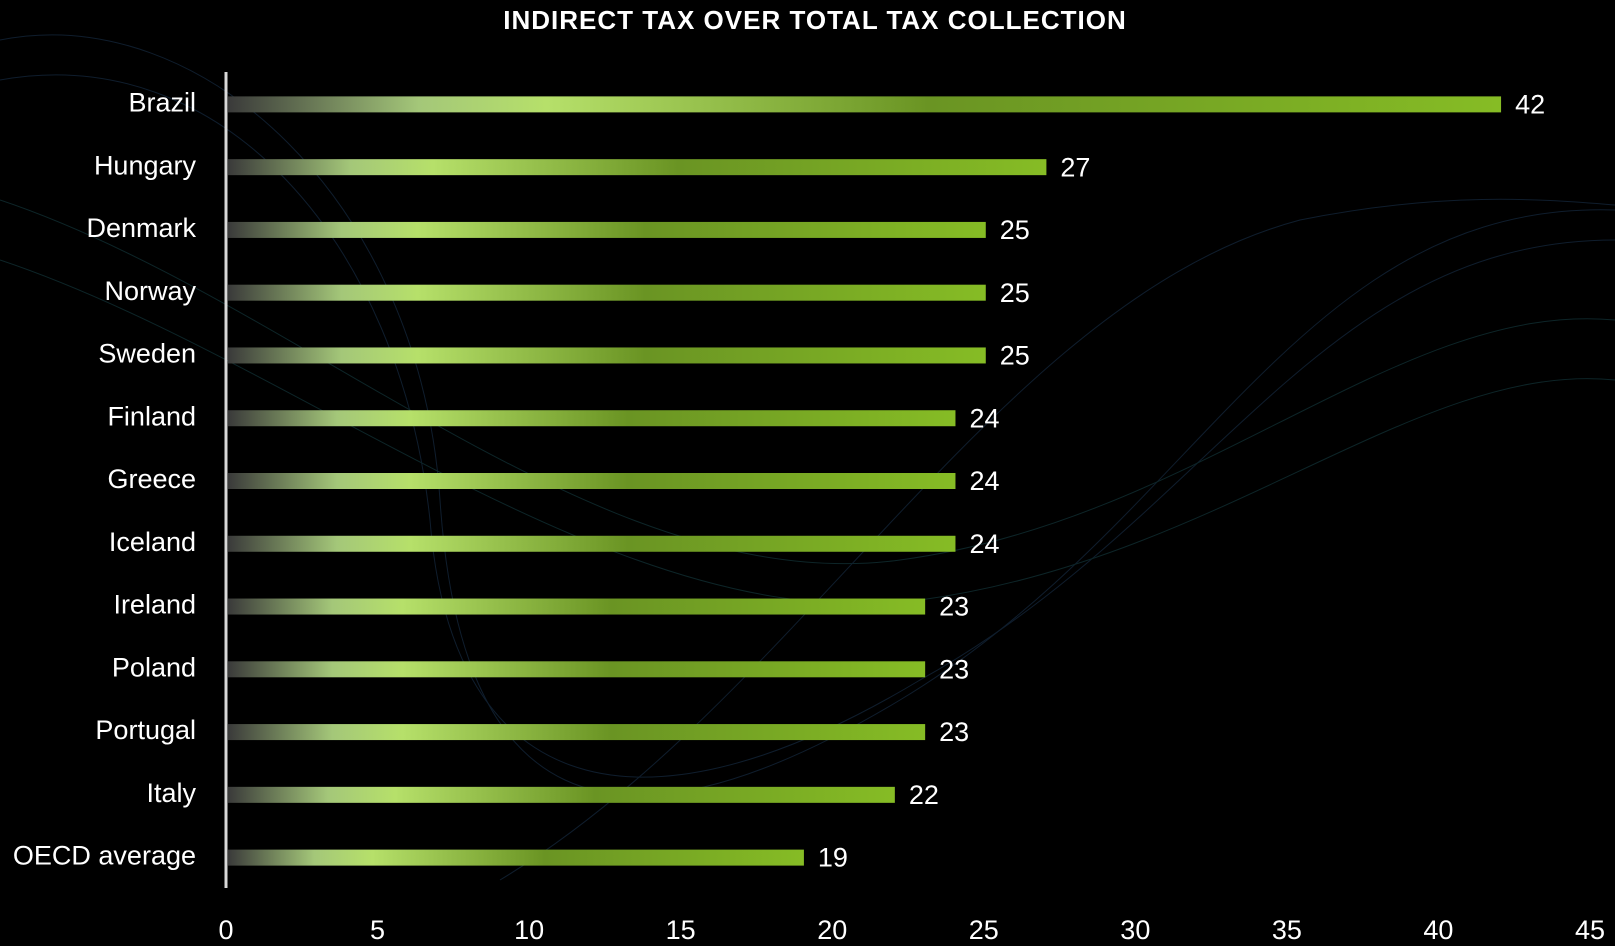 The image size is (1615, 946). I want to click on y-tick-label: Sweden, so click(147, 354).